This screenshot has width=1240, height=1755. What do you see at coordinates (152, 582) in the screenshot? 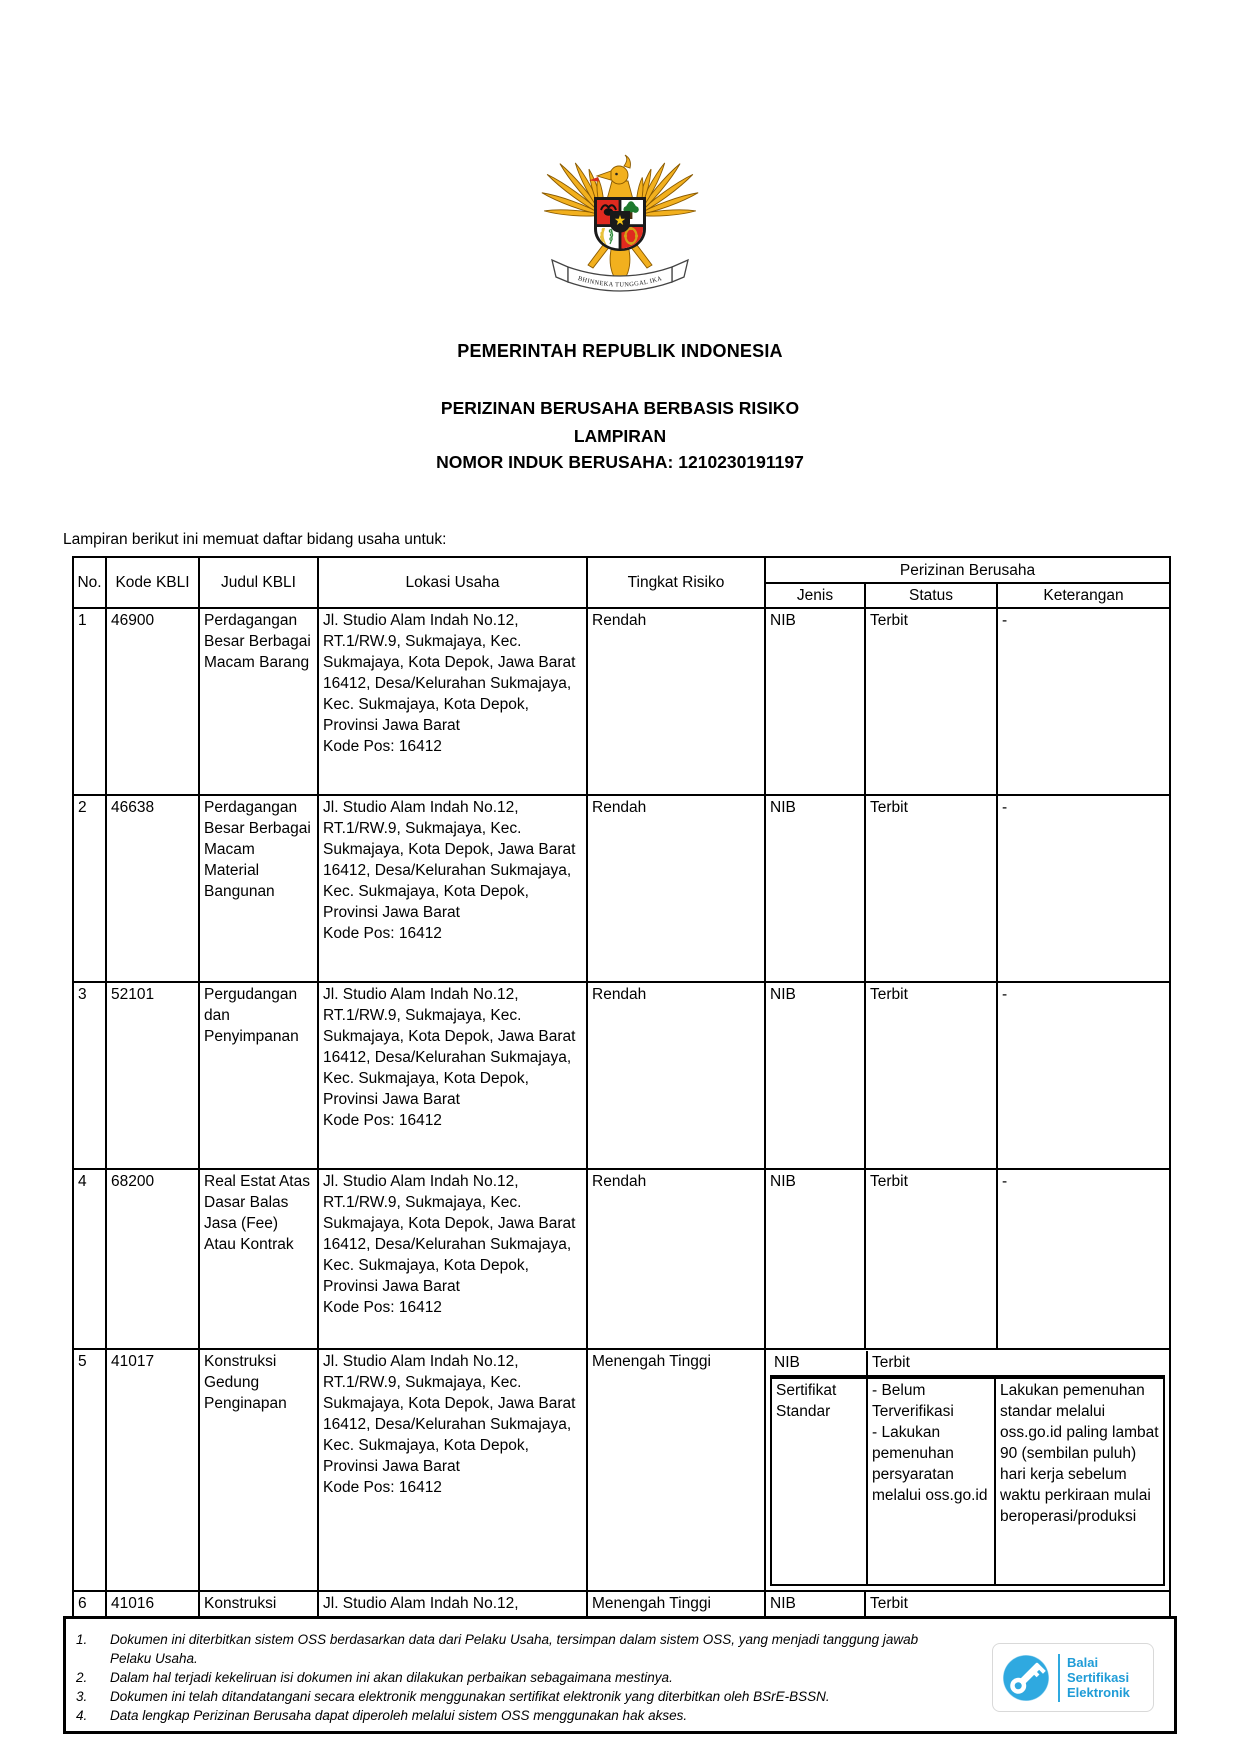
I see `col-header-kode: Kode KBLI` at bounding box center [152, 582].